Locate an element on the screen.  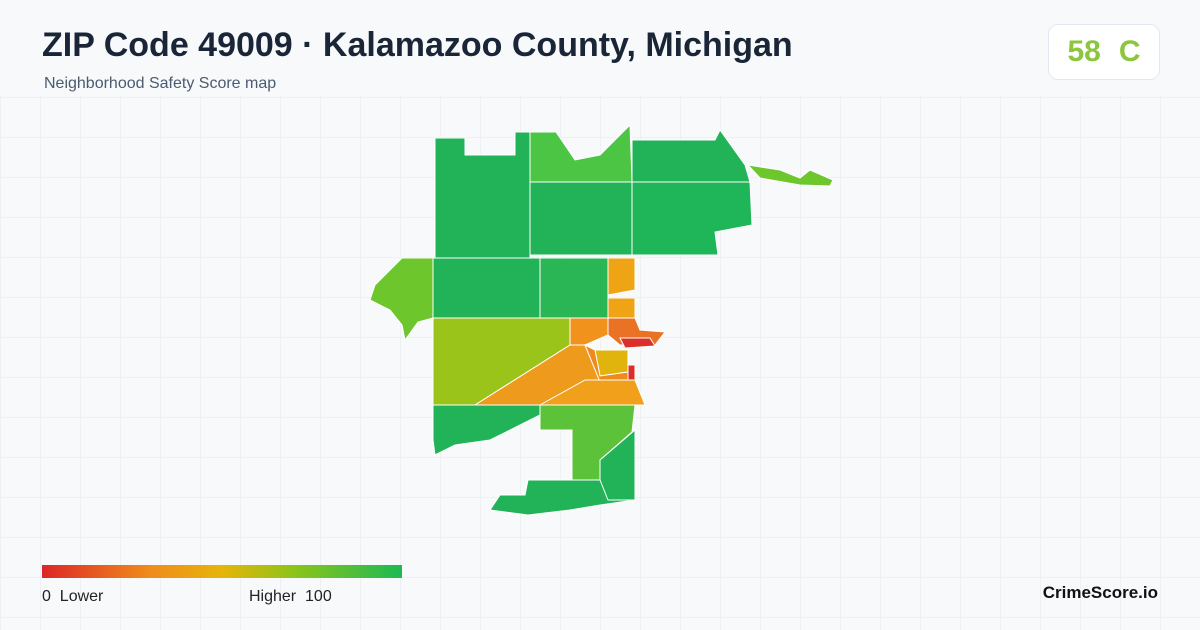
grade: C is located at coordinates (1129, 51).